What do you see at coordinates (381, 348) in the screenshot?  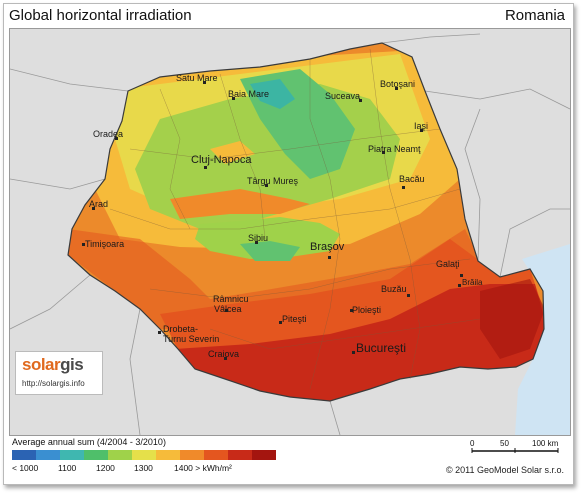 I see `city-bucuresti: Bucureşti` at bounding box center [381, 348].